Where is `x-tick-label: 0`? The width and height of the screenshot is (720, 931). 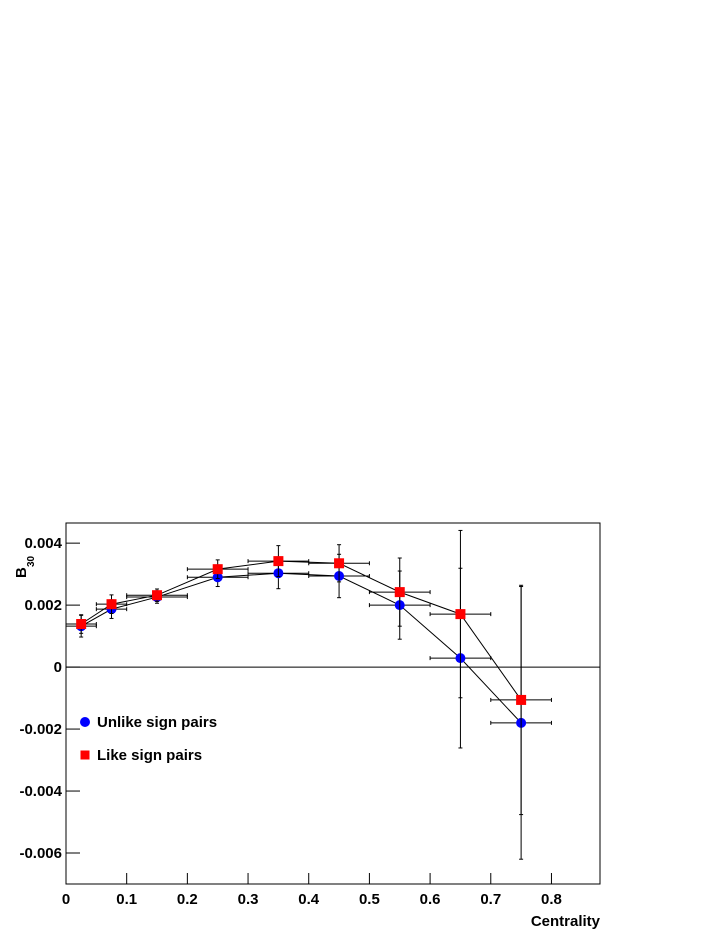
x-tick-label: 0 is located at coordinates (66, 899).